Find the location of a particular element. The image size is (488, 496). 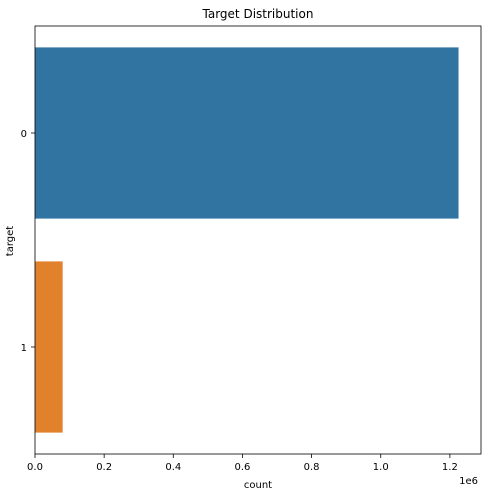

x-tick-label: 0.4 is located at coordinates (173, 467).